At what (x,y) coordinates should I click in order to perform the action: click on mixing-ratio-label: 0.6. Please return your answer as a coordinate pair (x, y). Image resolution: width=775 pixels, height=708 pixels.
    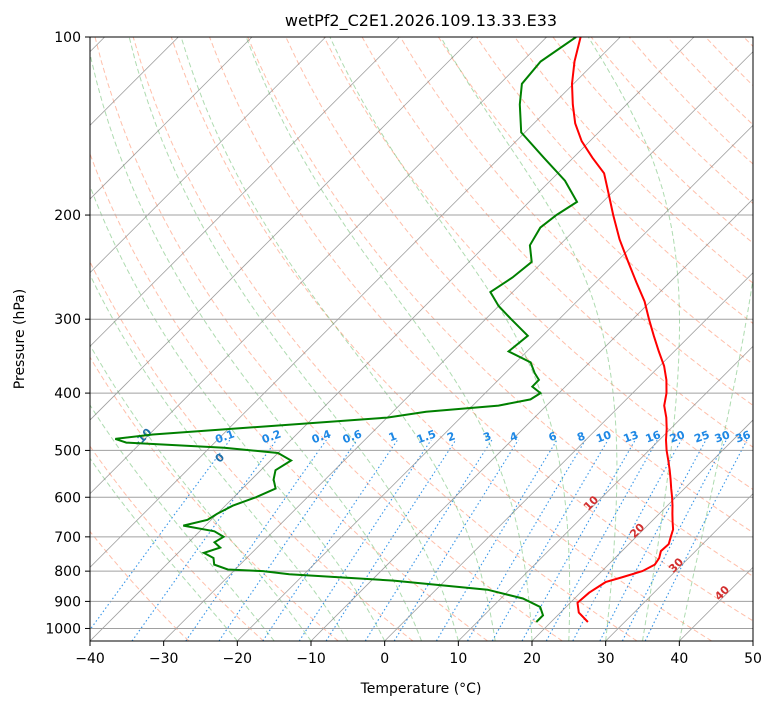
    Looking at the image, I should click on (352, 436).